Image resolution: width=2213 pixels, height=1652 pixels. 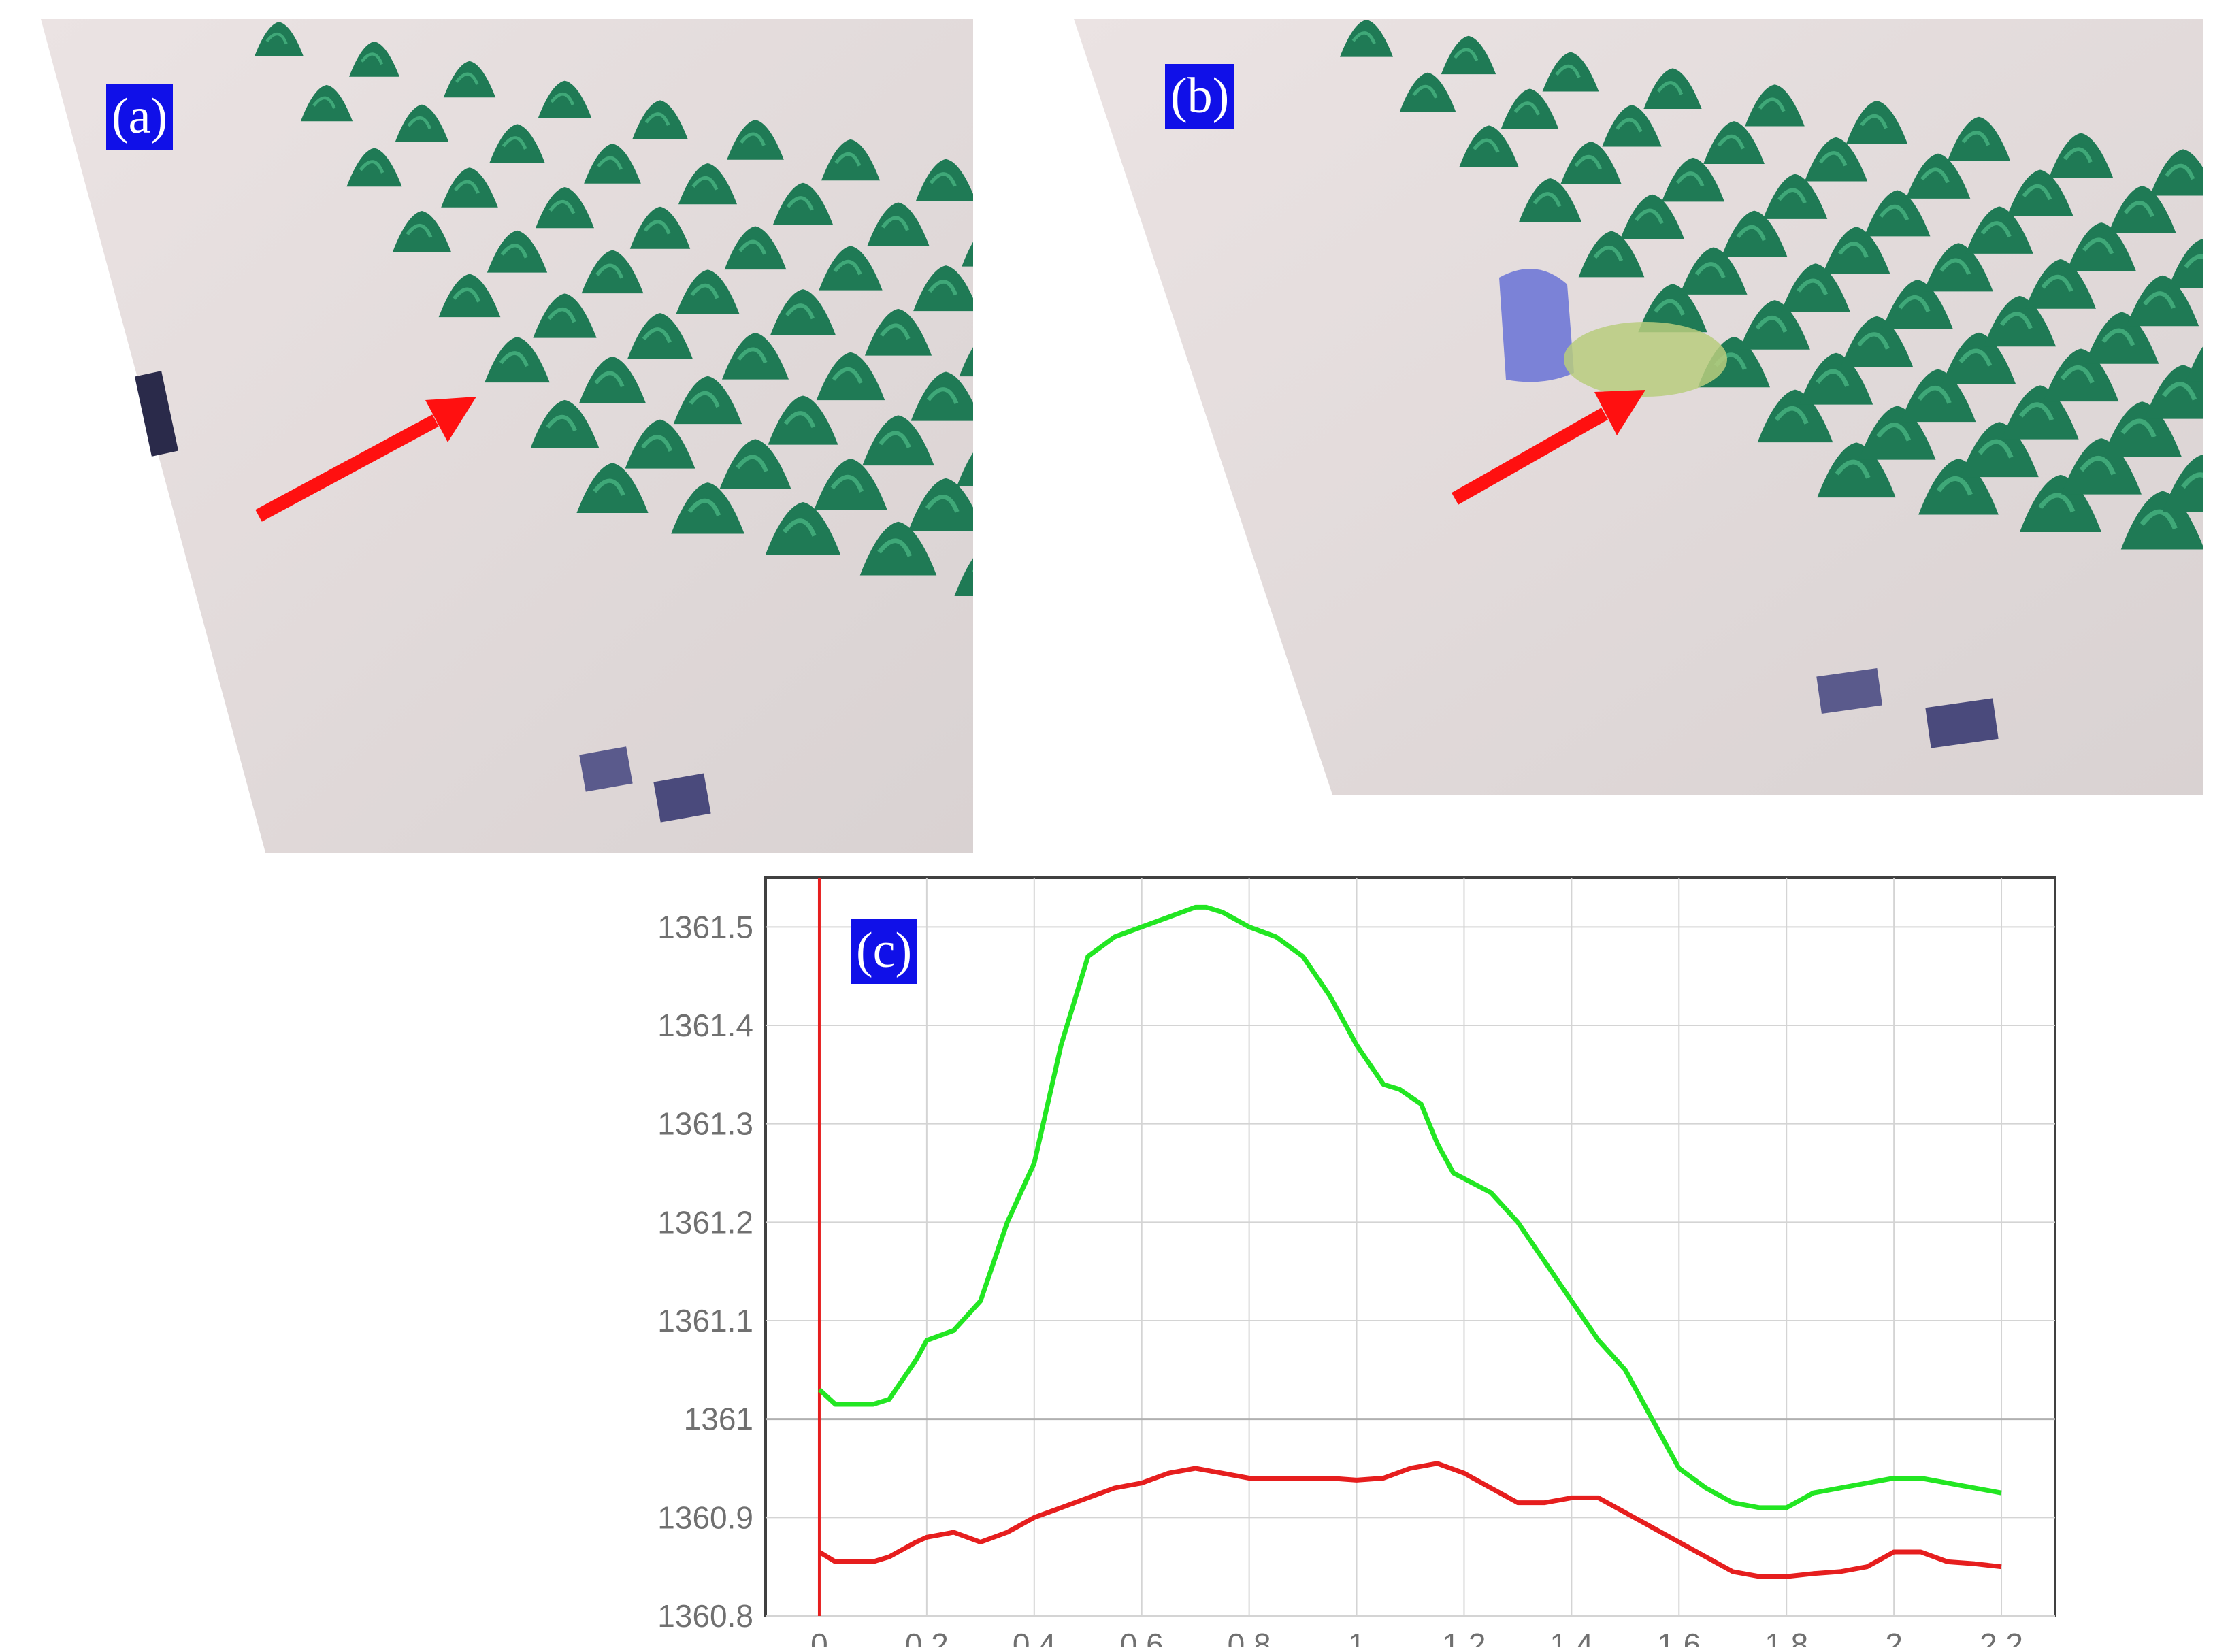 I want to click on x-tick-label: 1.4, so click(x=1572, y=1637).